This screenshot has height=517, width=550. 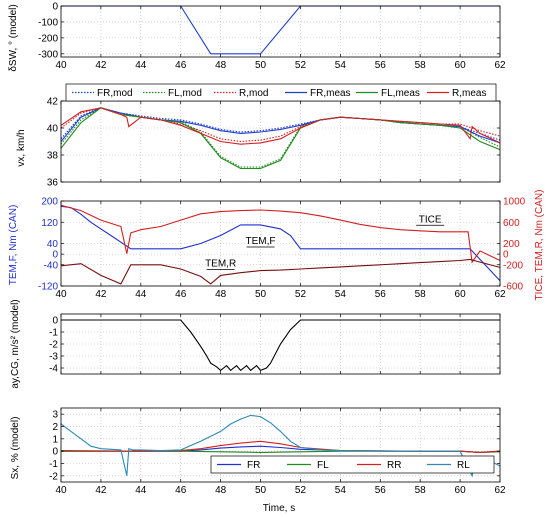 I want to click on y-tick-label-right: 200, so click(x=511, y=244).